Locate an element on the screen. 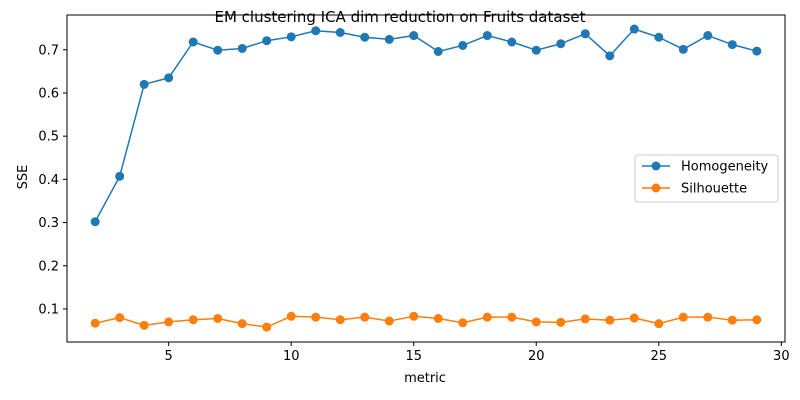 Image resolution: width=800 pixels, height=400 pixels. y-tick-label: 0.1 is located at coordinates (48, 309).